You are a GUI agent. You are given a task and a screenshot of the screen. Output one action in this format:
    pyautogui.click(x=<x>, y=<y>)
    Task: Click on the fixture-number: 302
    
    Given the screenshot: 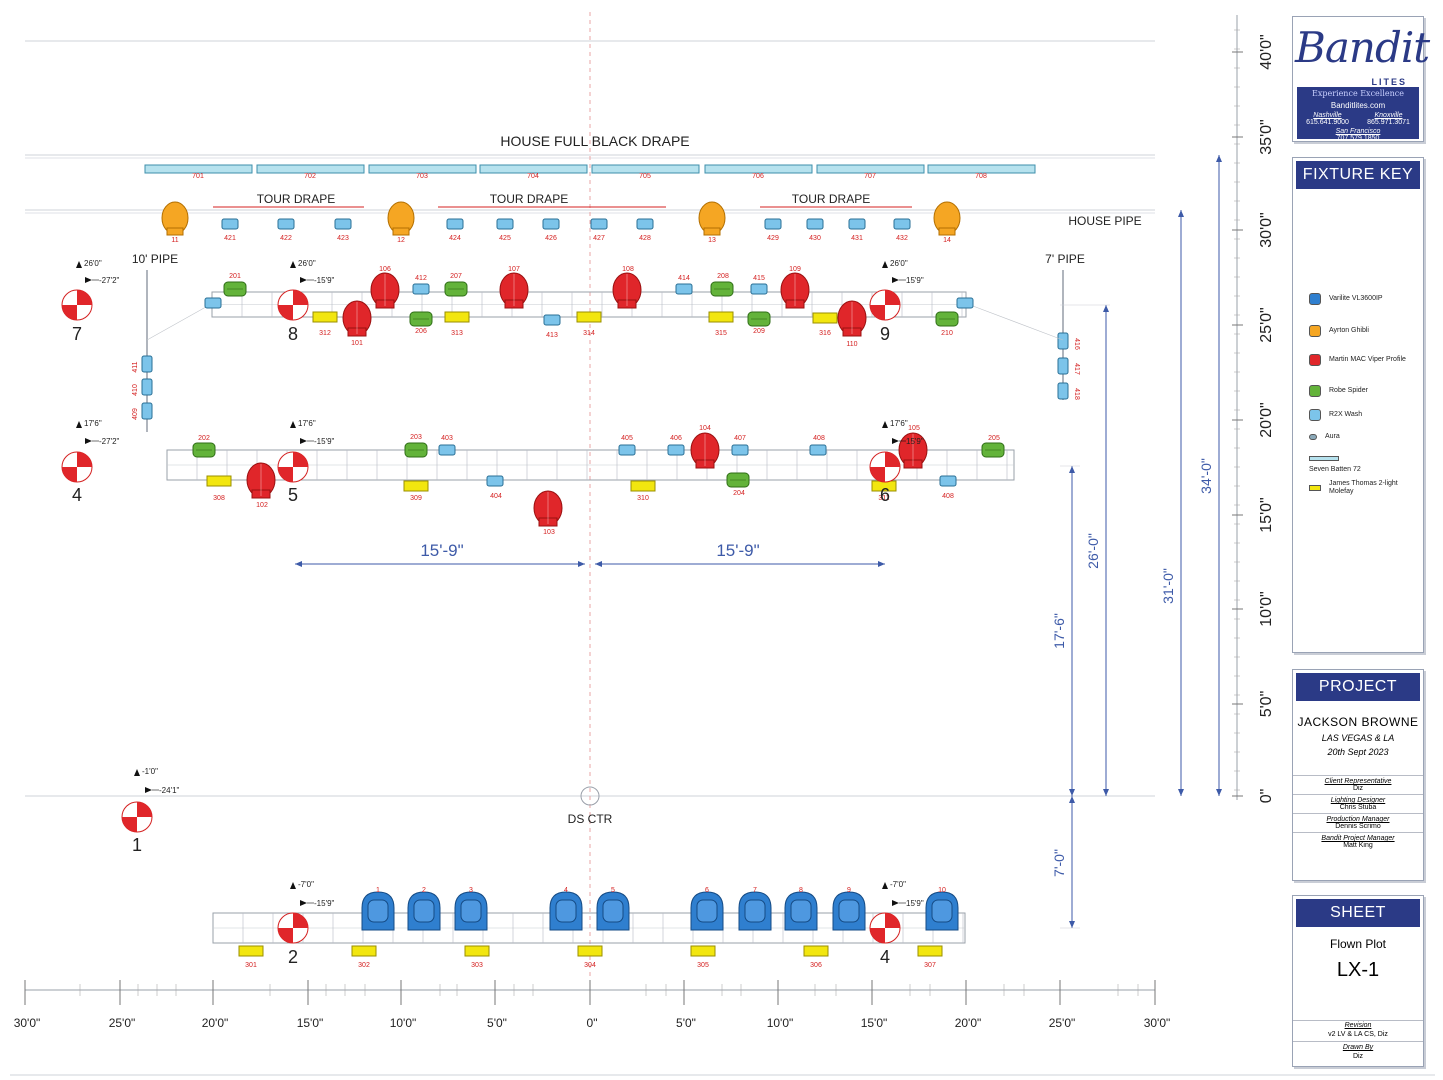 What is the action you would take?
    pyautogui.click(x=364, y=965)
    